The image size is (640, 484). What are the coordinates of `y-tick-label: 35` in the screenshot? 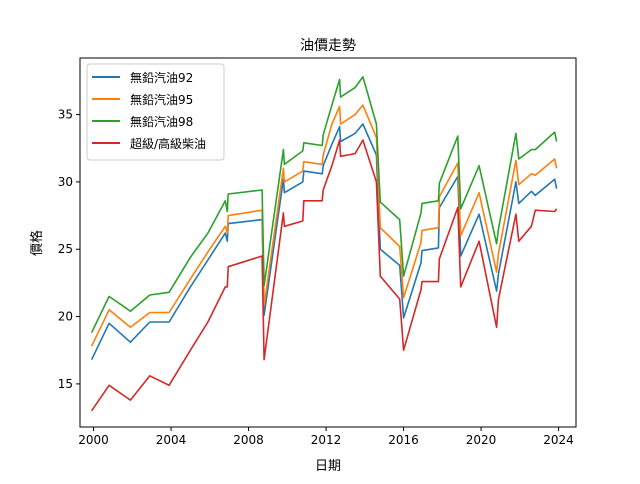 It's located at (65, 115).